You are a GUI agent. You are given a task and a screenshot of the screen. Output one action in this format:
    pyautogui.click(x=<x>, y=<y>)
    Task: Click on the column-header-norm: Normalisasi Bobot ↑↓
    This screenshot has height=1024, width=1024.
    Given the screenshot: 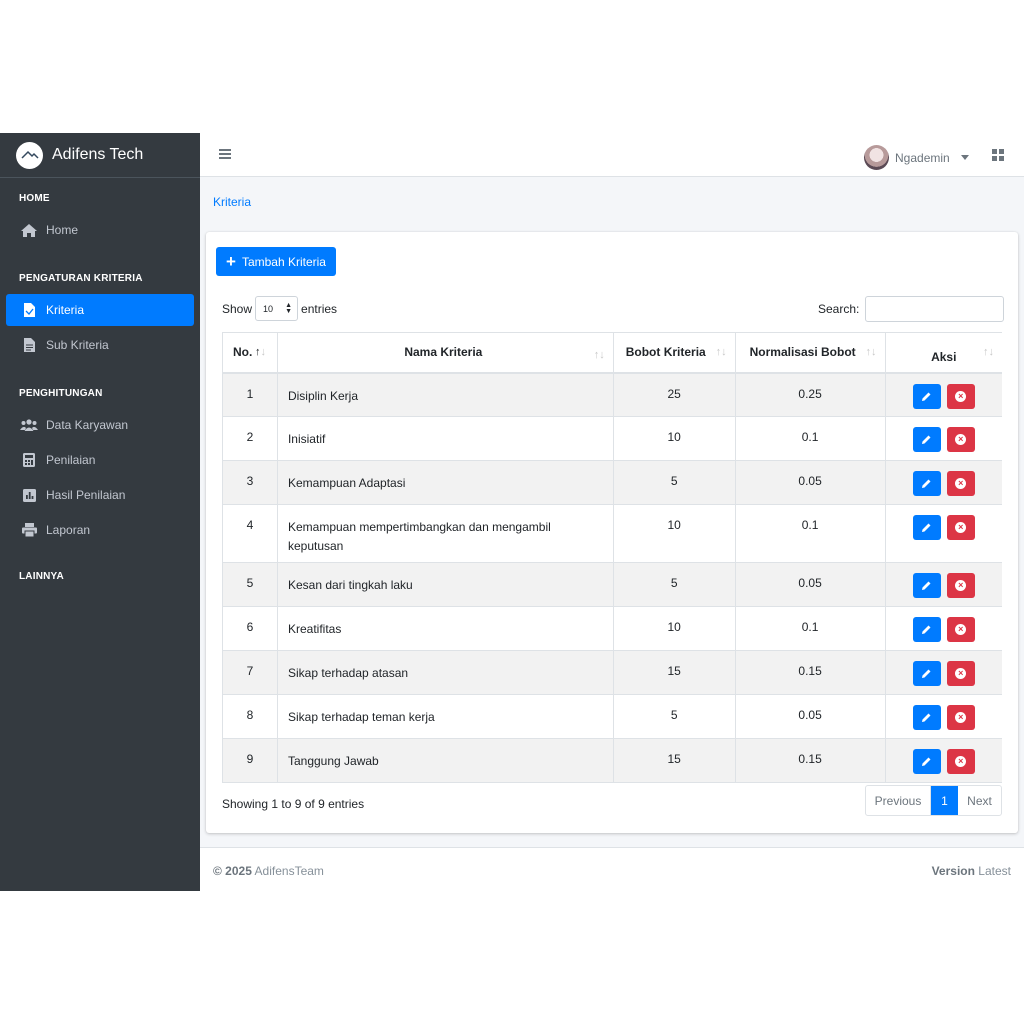 What is the action you would take?
    pyautogui.click(x=810, y=353)
    